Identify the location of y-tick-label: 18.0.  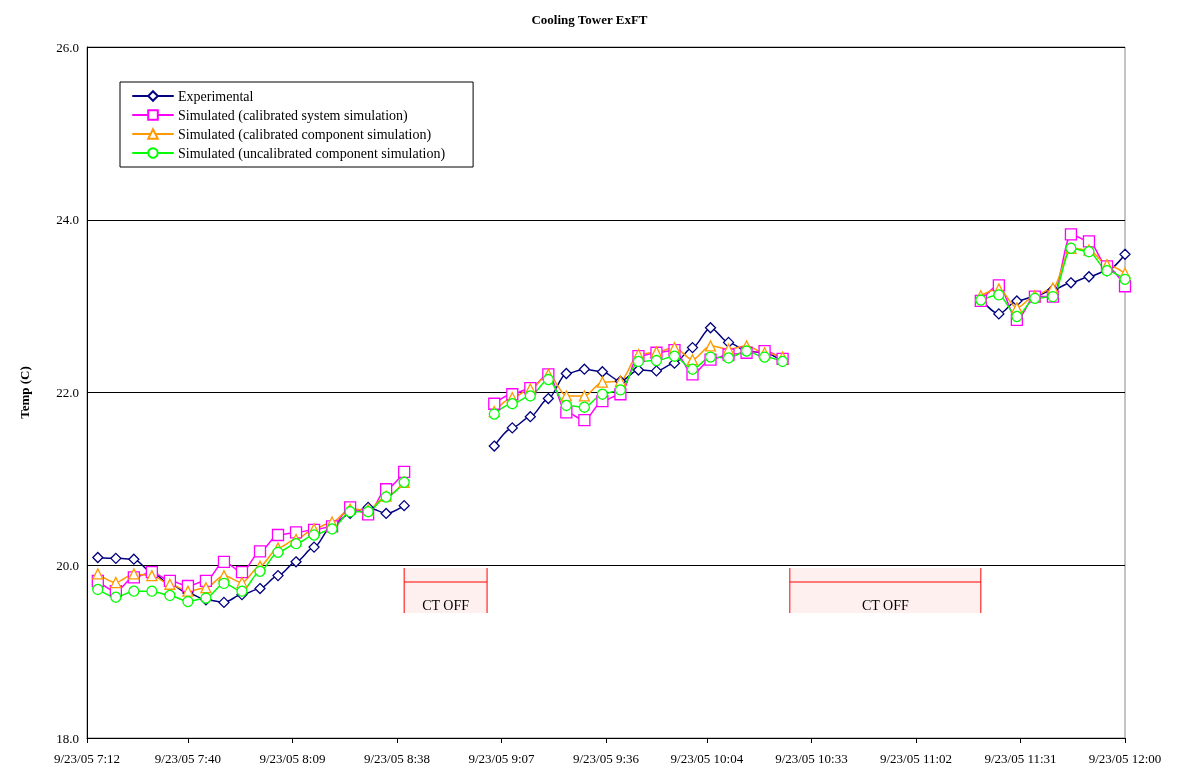
(67, 738).